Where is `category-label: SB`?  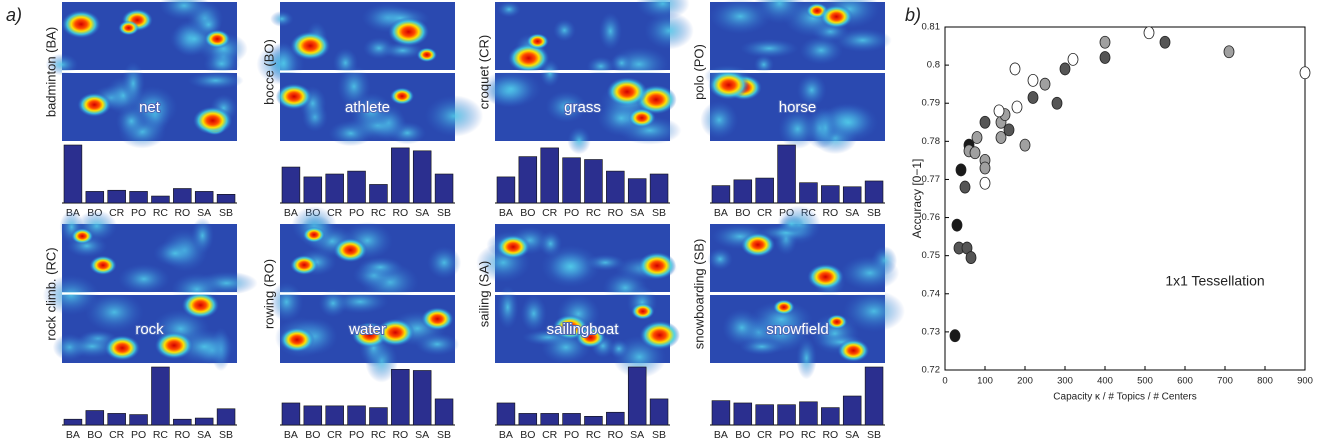 category-label: SB is located at coordinates (444, 213).